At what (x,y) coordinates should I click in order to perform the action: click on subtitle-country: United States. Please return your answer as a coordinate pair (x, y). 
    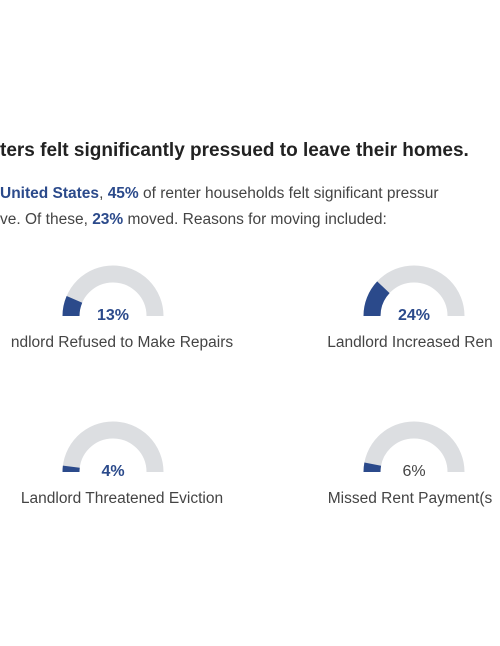
    Looking at the image, I should click on (50, 193).